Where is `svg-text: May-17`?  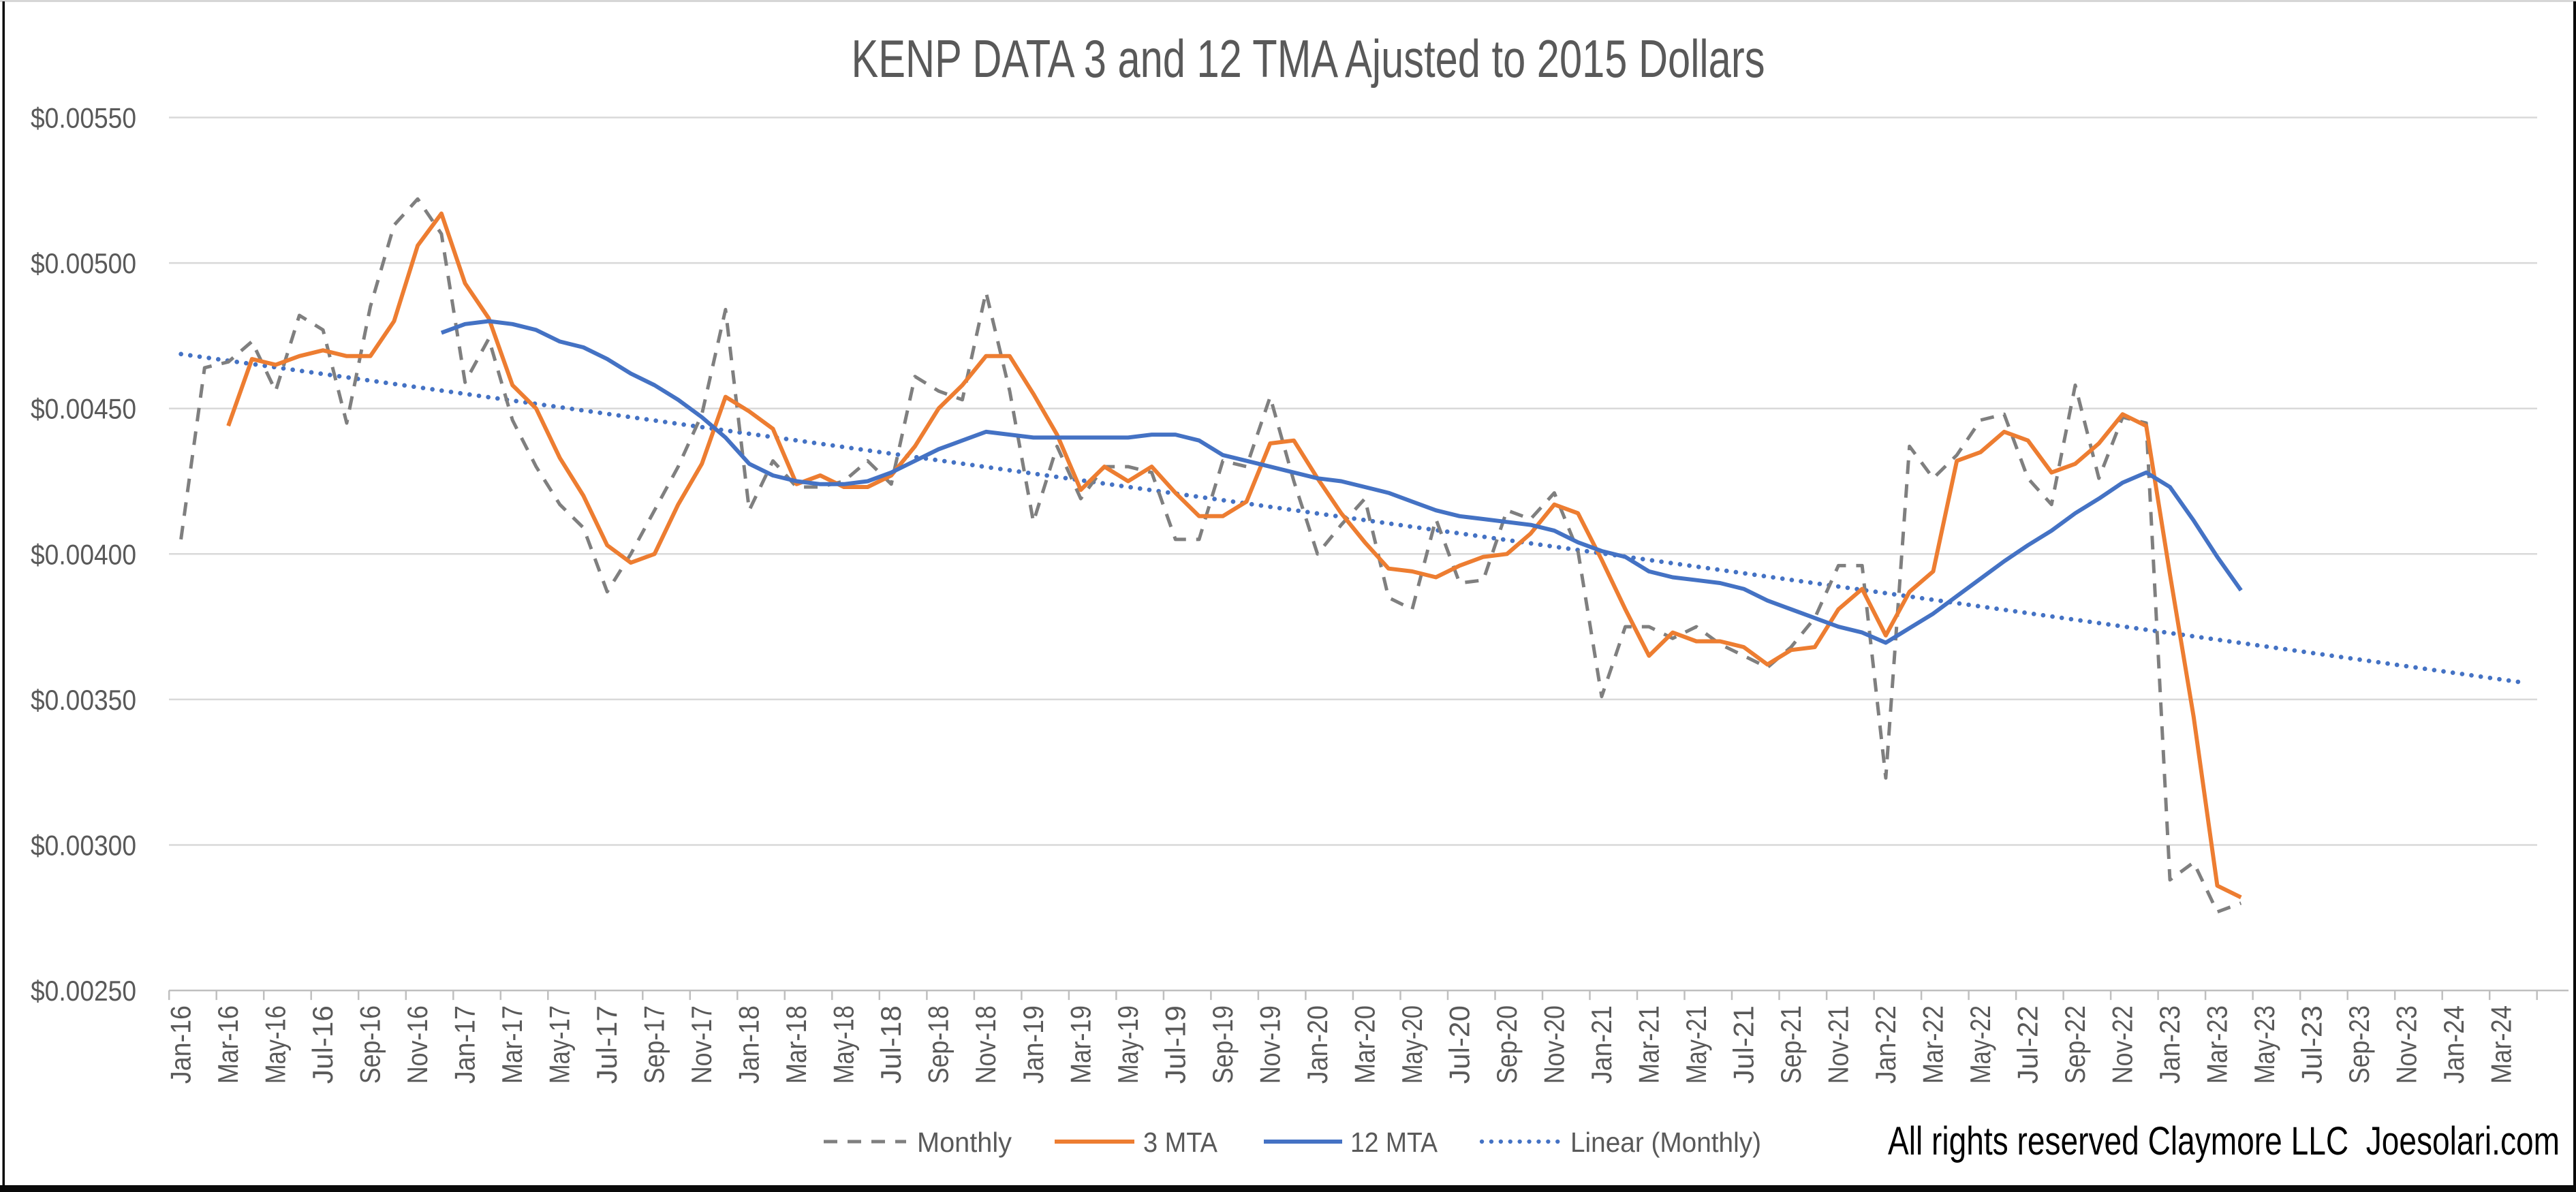 svg-text: May-17 is located at coordinates (560, 1044).